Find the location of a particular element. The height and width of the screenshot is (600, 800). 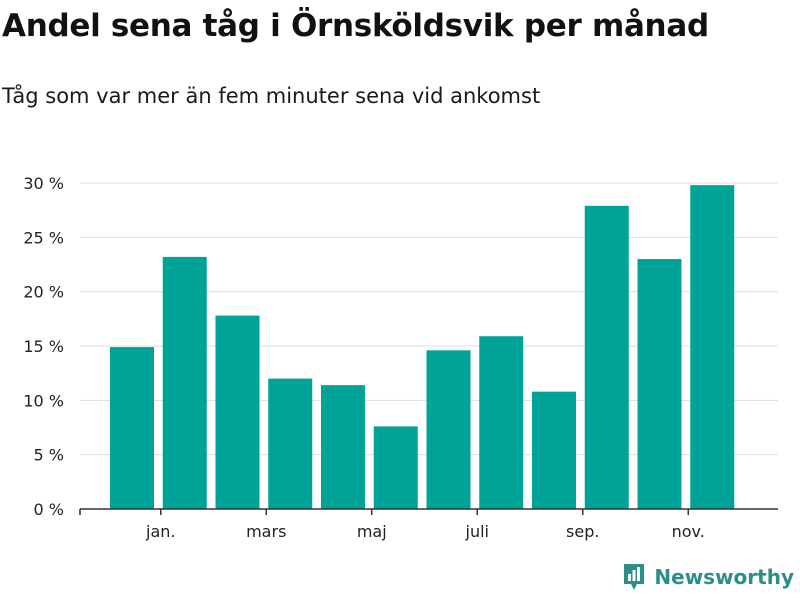

brand-logo: Newsworthy is located at coordinates (708, 577).